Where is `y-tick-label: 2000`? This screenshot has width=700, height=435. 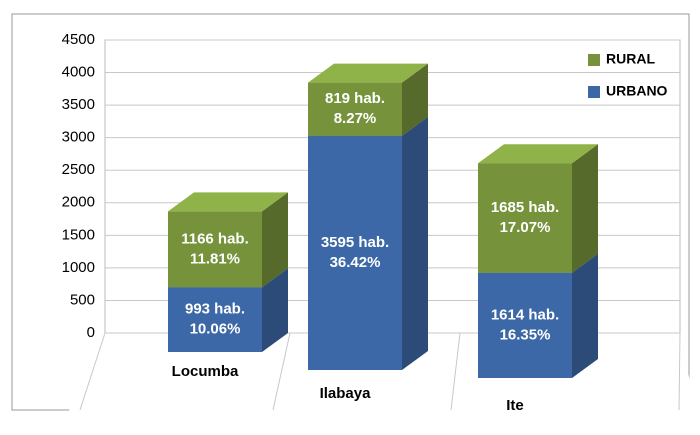 y-tick-label: 2000 is located at coordinates (78, 202).